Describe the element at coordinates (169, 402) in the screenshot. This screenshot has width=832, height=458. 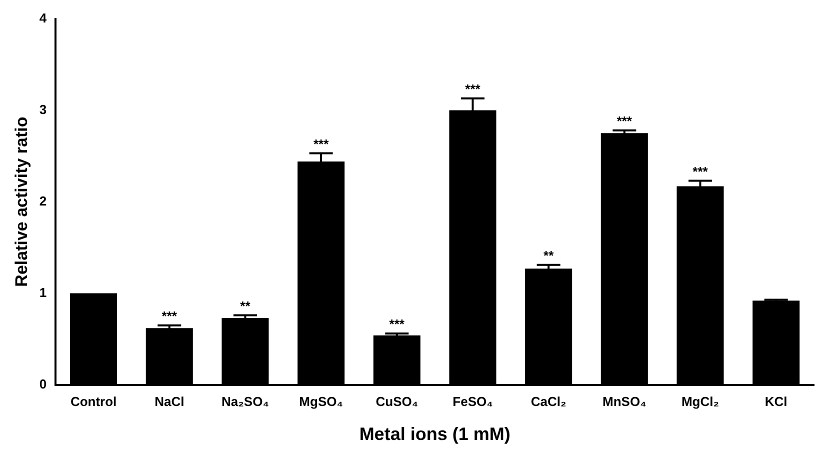
I see `x-tick-label: NaCl` at that location.